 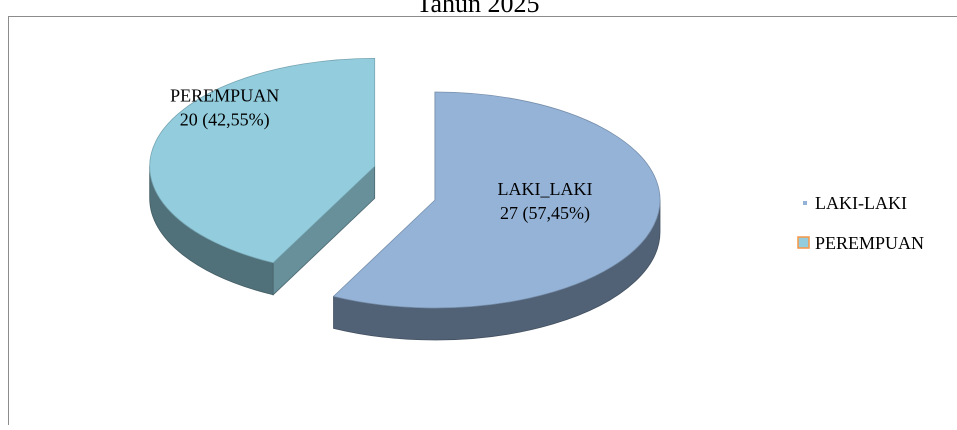 What do you see at coordinates (224, 95) in the screenshot?
I see `slice-label: PEREMPUAN` at bounding box center [224, 95].